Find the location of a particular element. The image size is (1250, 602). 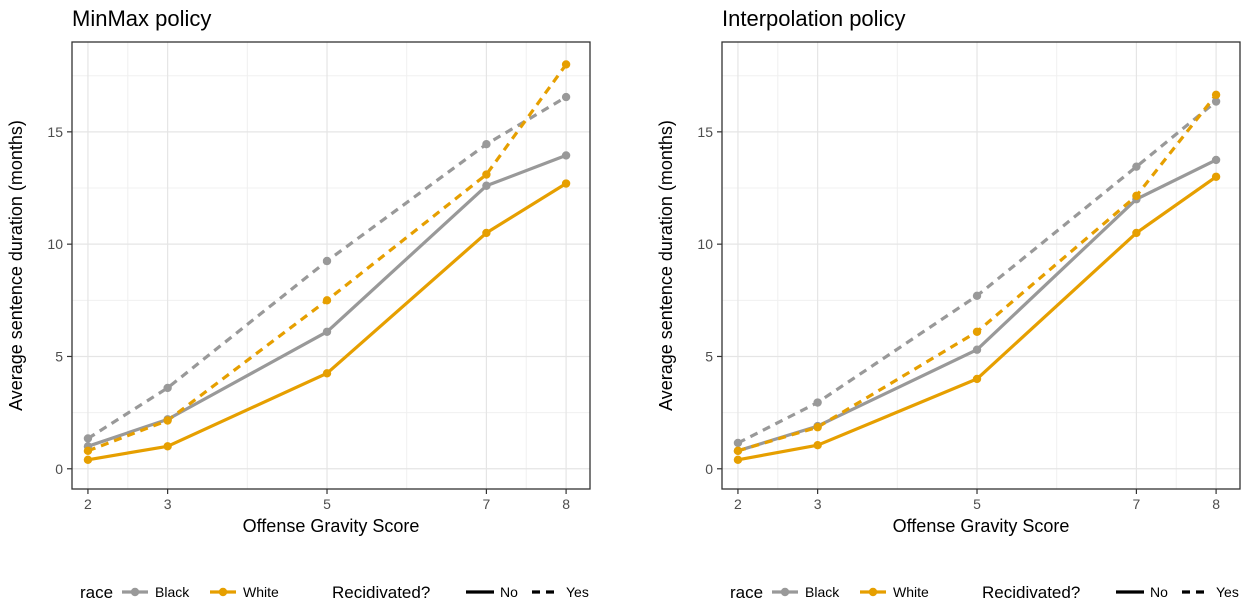

chart-title: MinMax policy is located at coordinates (141, 18).